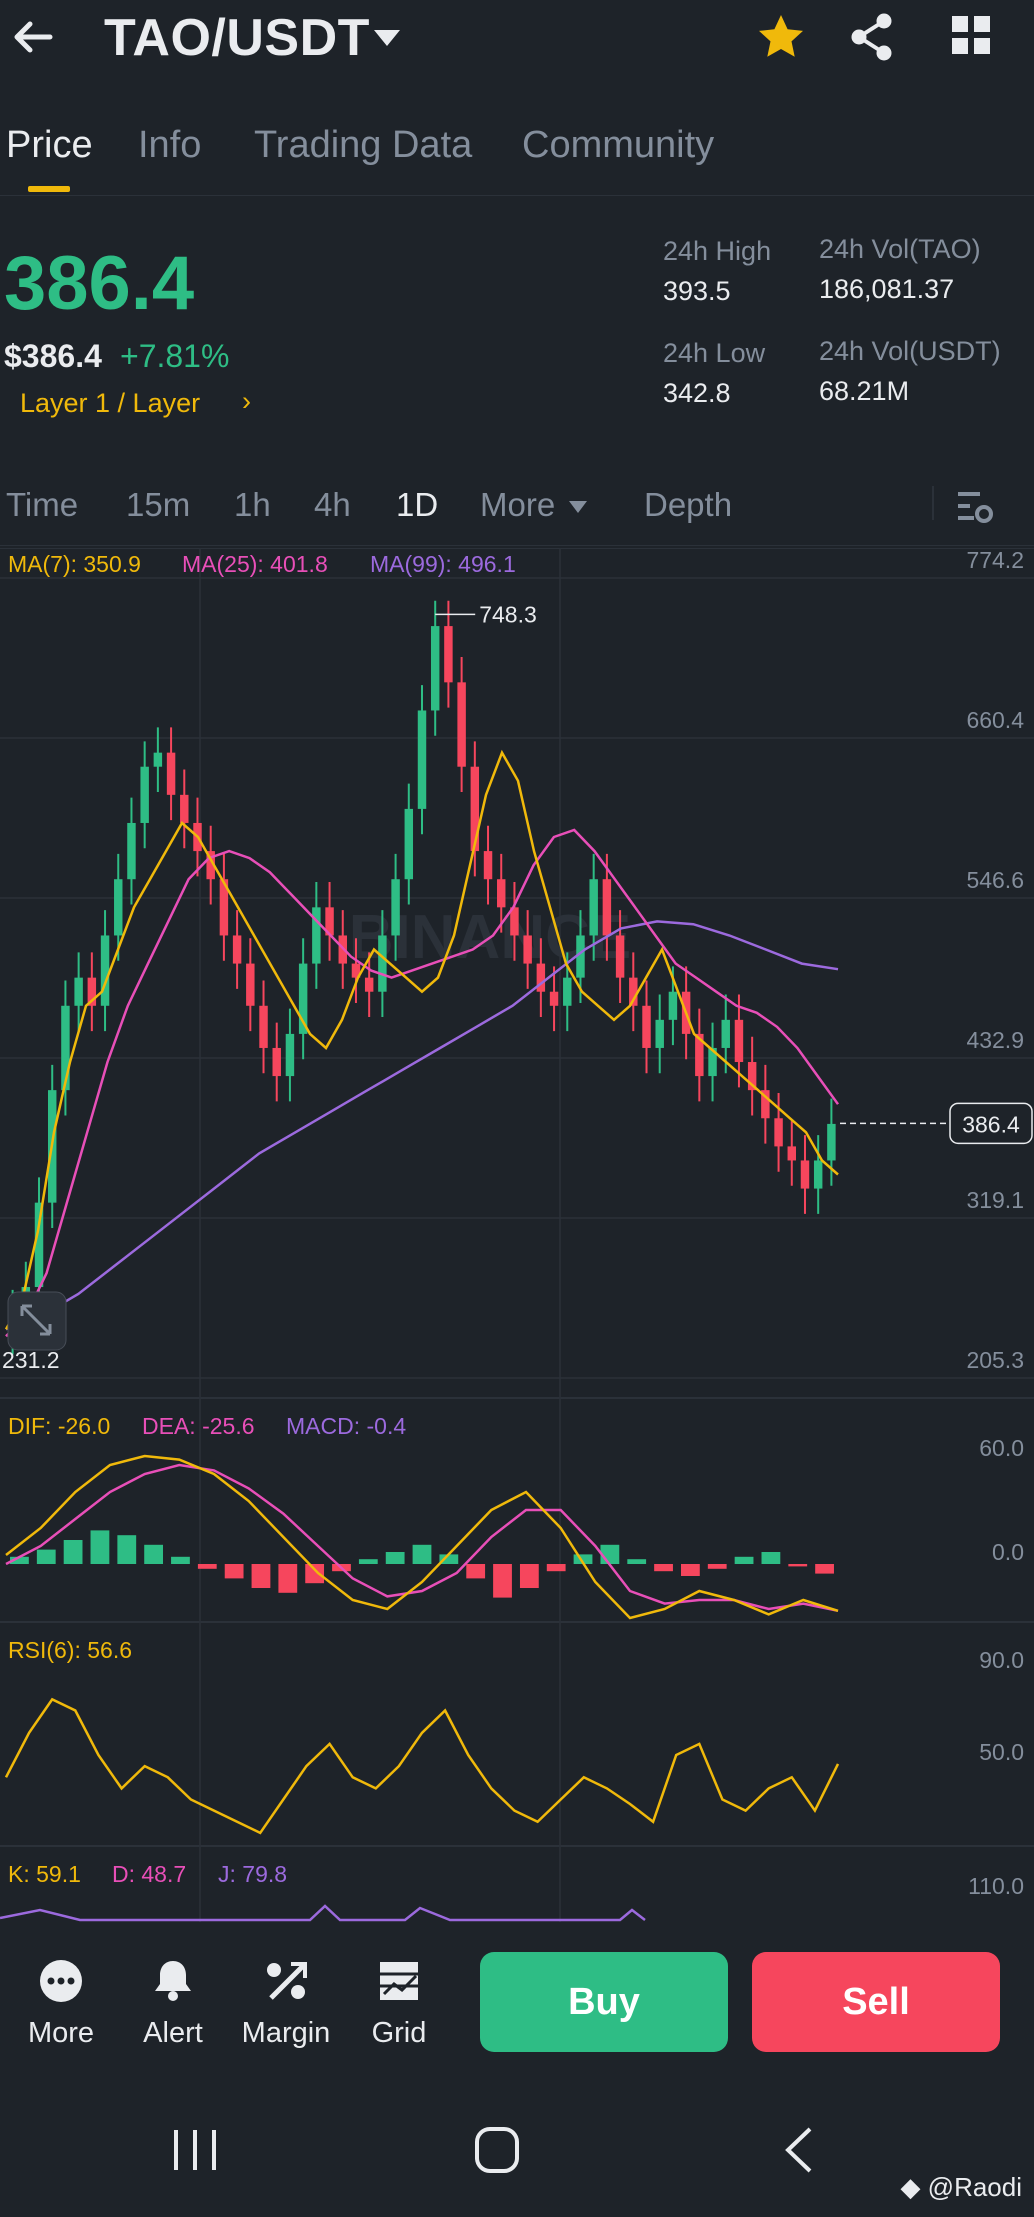  What do you see at coordinates (1001, 1660) in the screenshot?
I see `rsi-tick-label: 90.0` at bounding box center [1001, 1660].